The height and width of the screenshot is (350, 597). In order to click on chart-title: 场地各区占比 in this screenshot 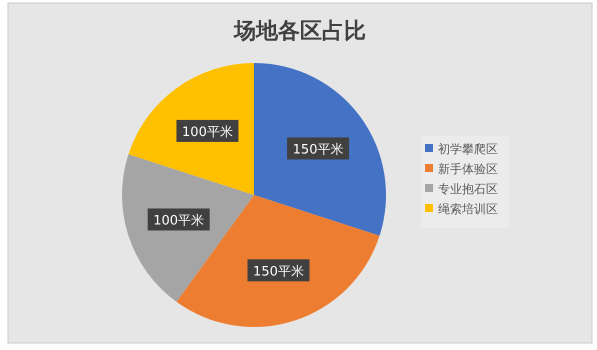, I will do `click(299, 31)`.